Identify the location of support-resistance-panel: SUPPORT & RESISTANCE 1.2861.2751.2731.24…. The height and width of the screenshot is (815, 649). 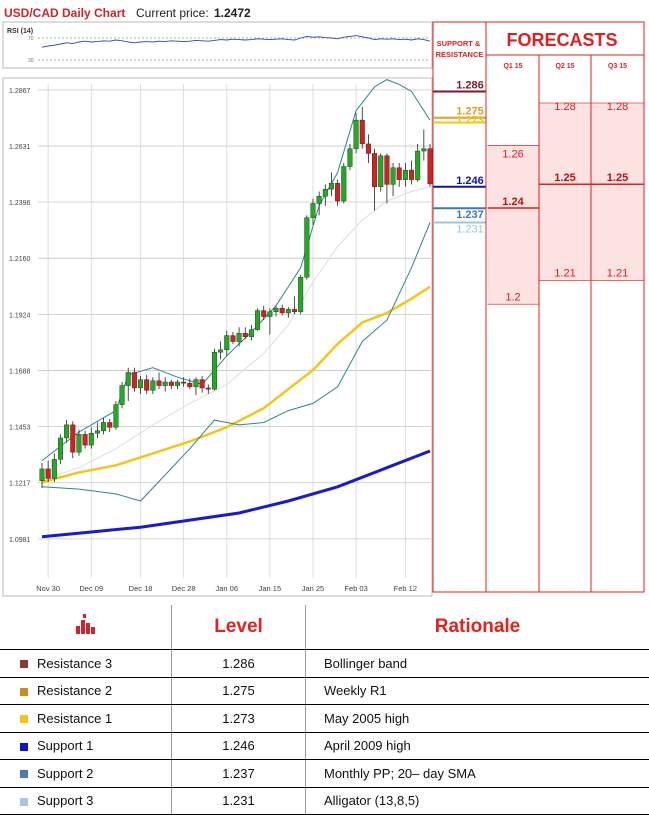
(459, 307).